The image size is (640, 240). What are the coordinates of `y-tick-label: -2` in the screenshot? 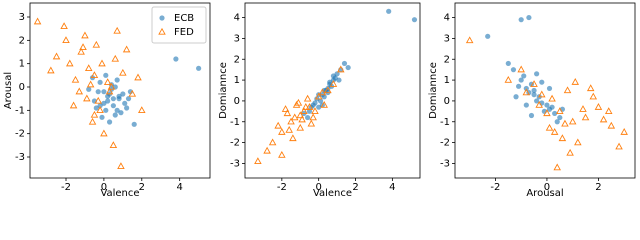 It's located at (20, 134).